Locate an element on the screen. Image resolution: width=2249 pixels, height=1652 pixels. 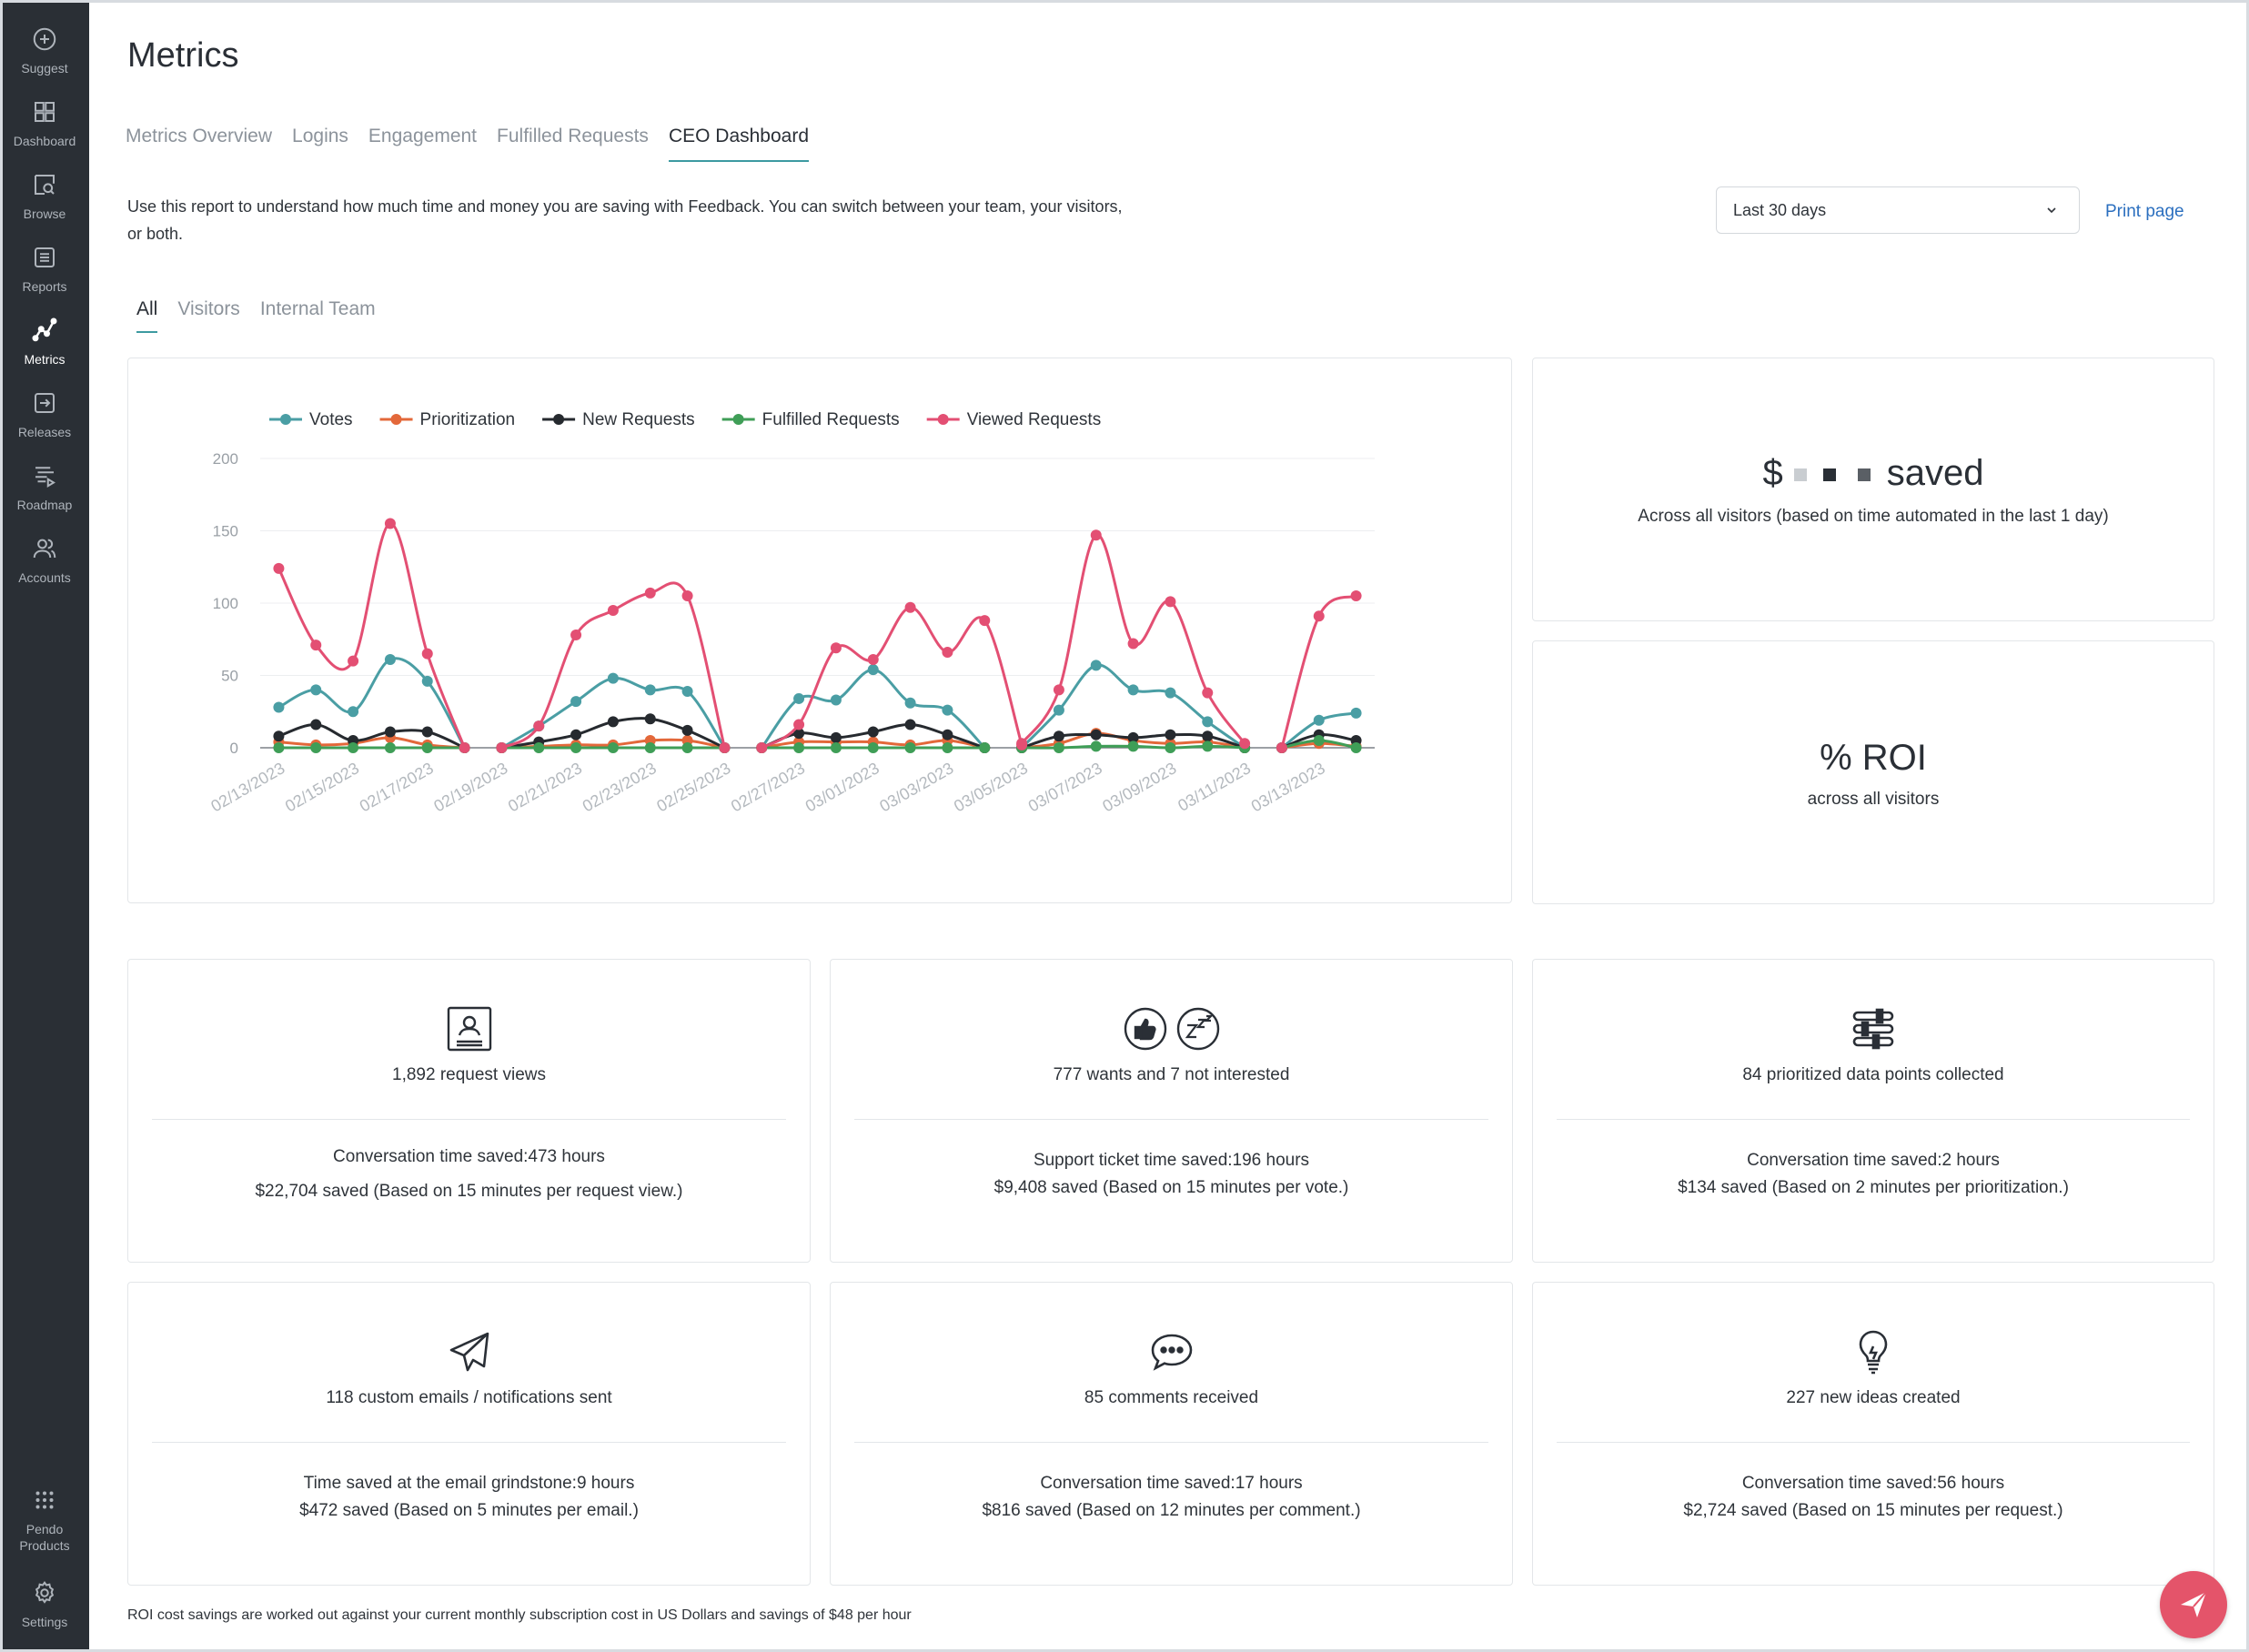
redacted-block is located at coordinates (1800, 475).